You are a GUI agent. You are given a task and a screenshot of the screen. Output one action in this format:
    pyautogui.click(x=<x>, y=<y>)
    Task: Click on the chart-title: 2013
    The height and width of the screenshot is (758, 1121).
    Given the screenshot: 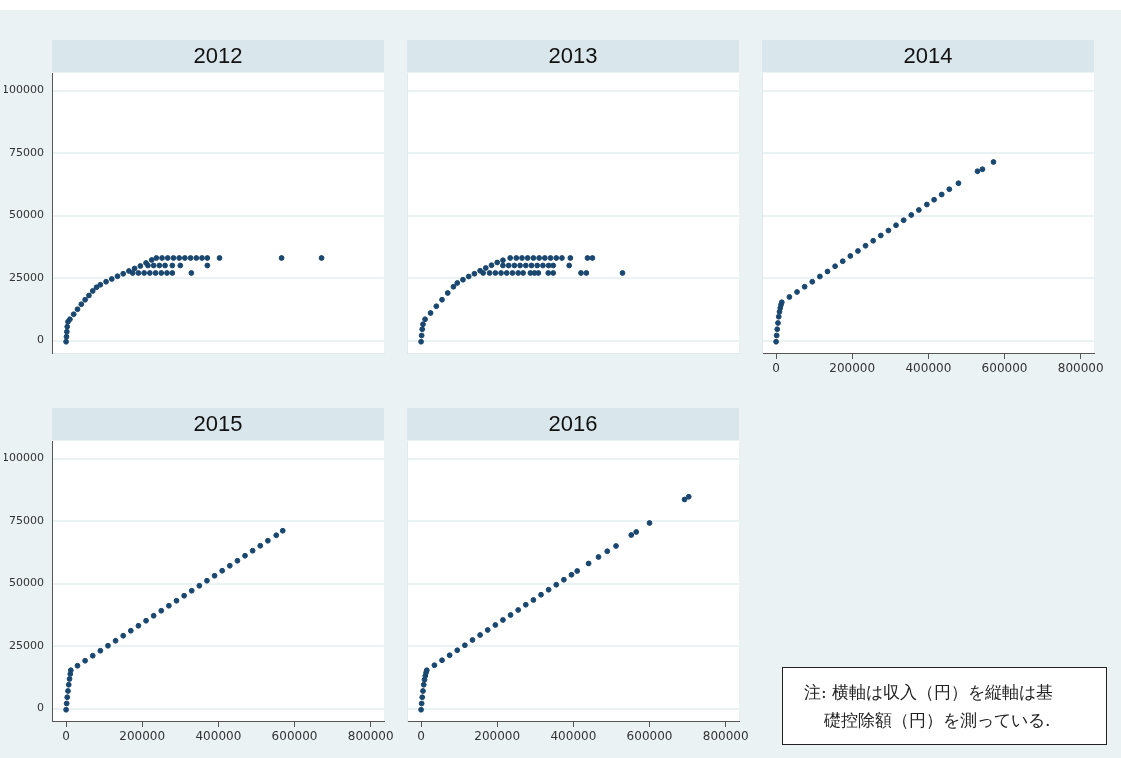 What is the action you would take?
    pyautogui.click(x=573, y=56)
    